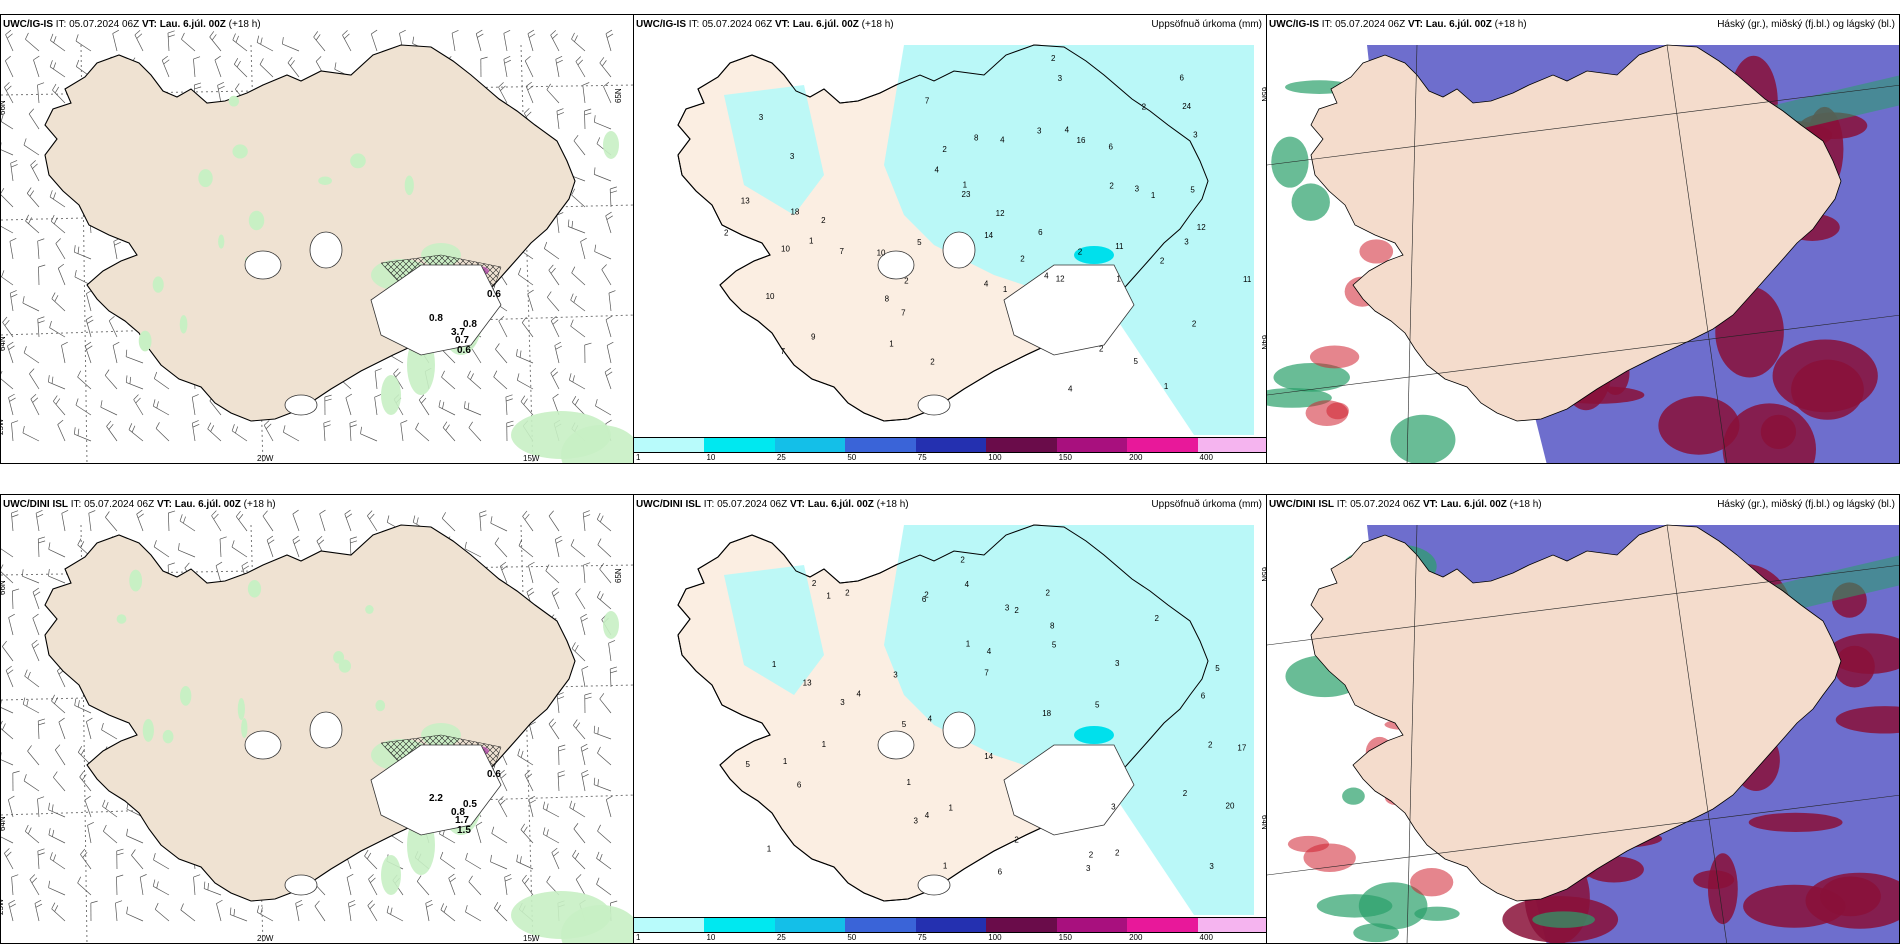  I want to click on colorbar-tick: 100, so click(995, 457).